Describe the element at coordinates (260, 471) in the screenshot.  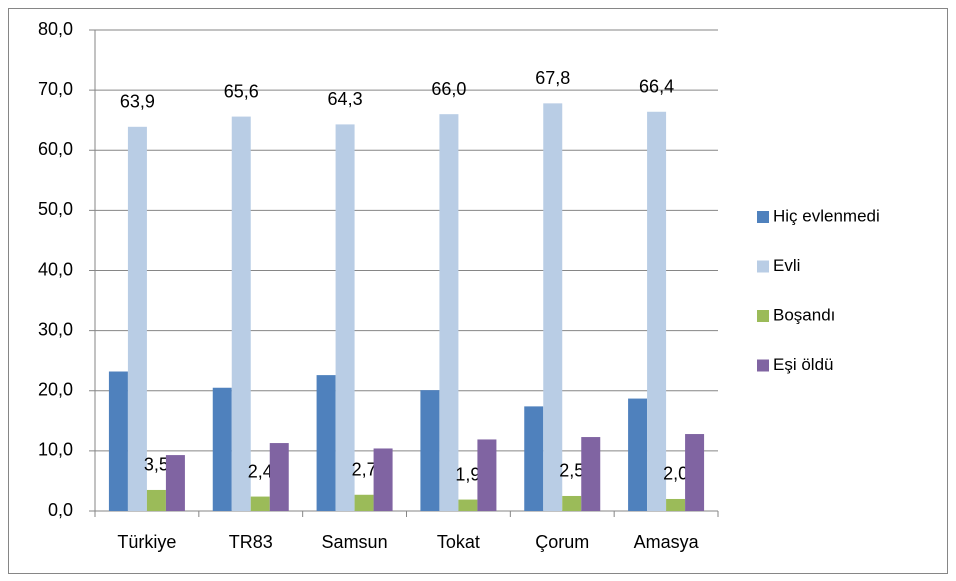
I see `data-label: 2,4` at that location.